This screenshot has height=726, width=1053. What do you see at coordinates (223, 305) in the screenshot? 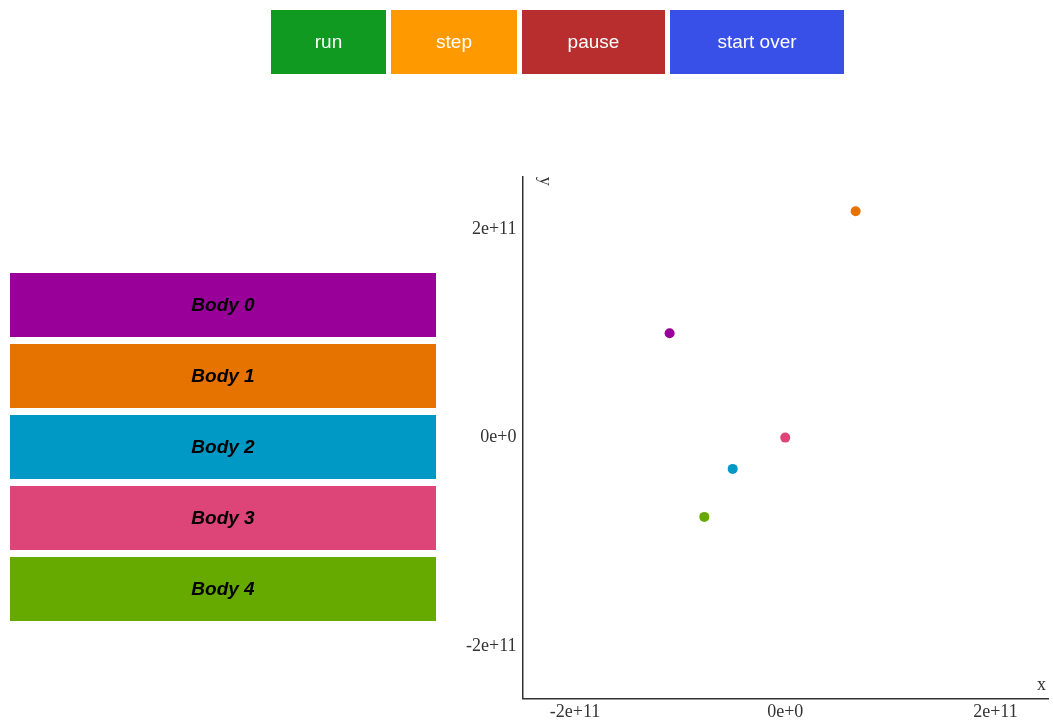
I see `text: Body 0` at bounding box center [223, 305].